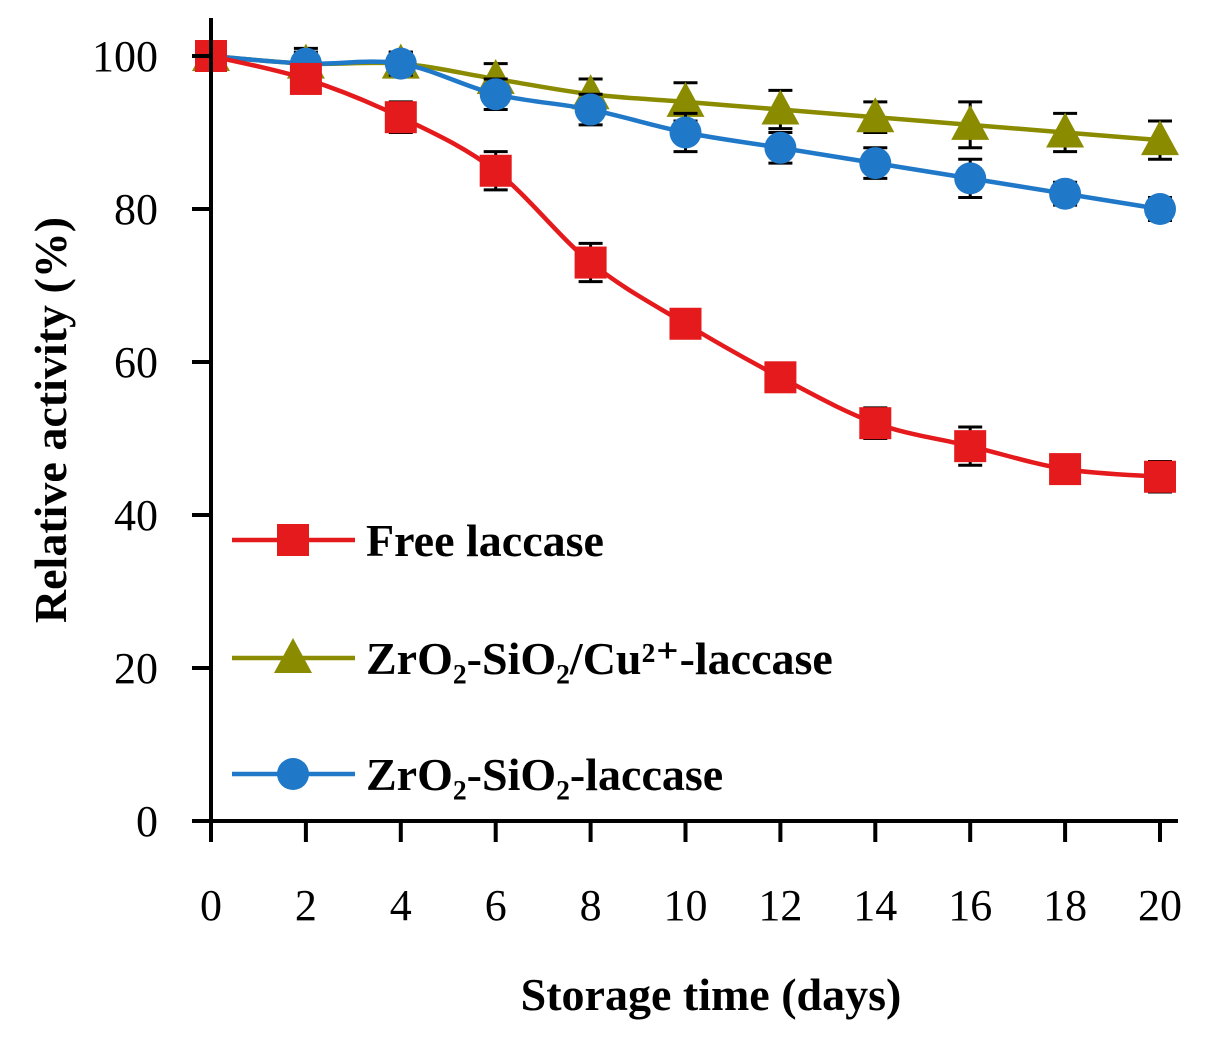 This screenshot has width=1223, height=1040. Describe the element at coordinates (485, 540) in the screenshot. I see `legend-label-0: Free laccase` at that location.